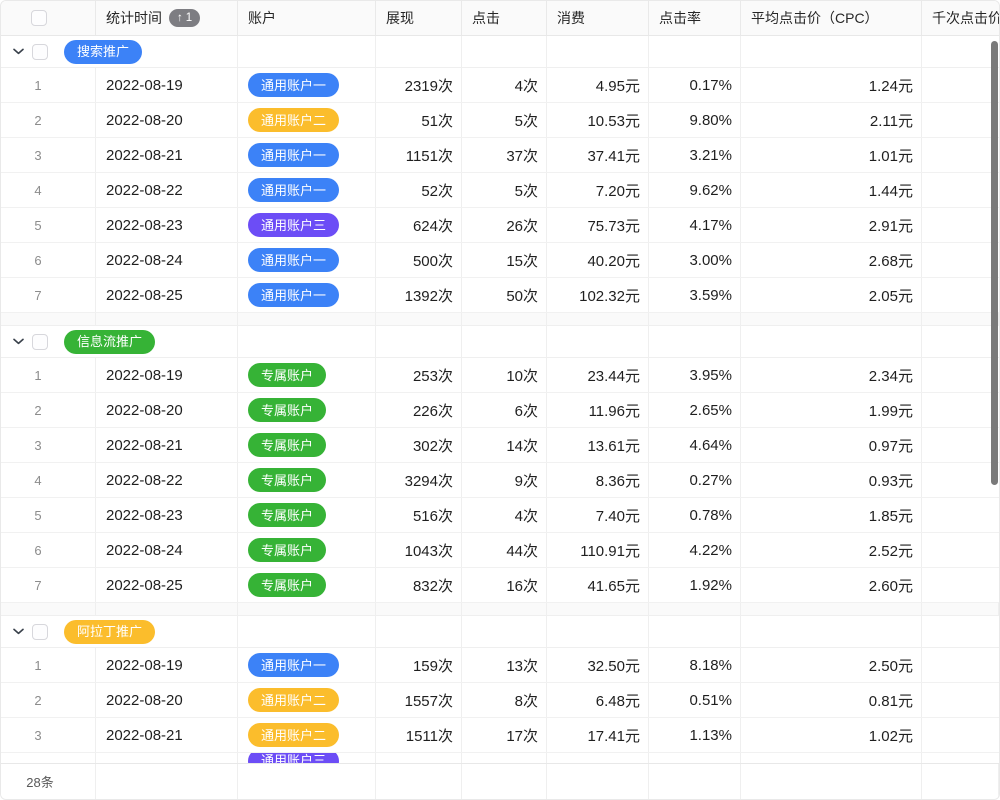 The image size is (1000, 800). I want to click on row-cpc: 1.24元, so click(831, 85).